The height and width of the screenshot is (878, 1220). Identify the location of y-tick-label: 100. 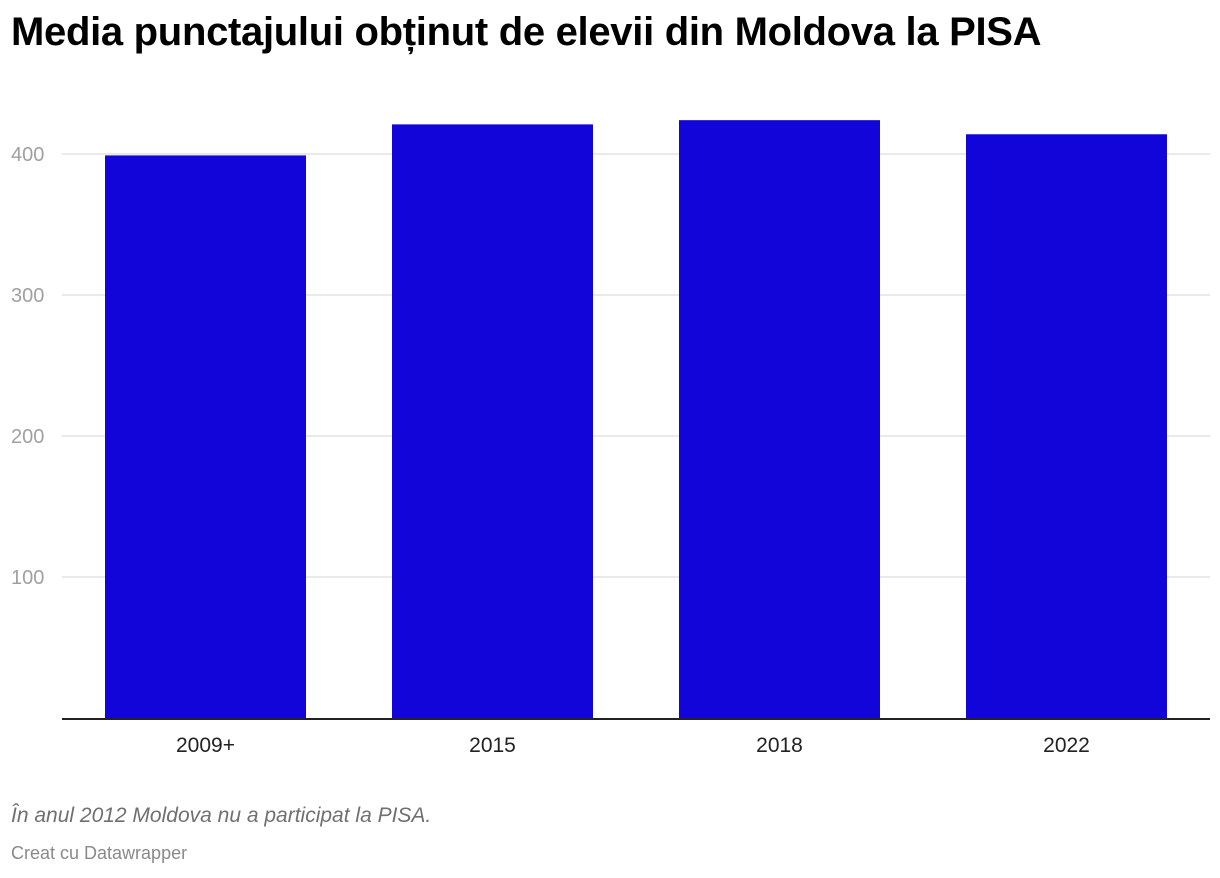
(27, 578).